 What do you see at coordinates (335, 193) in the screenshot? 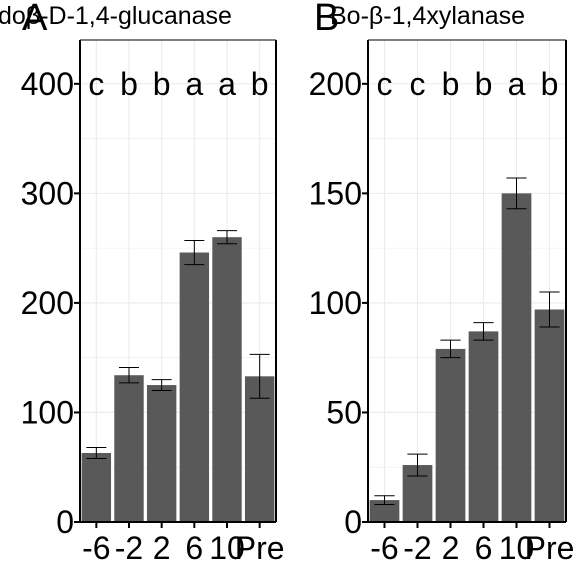
I see `y-tick-label: 150` at bounding box center [335, 193].